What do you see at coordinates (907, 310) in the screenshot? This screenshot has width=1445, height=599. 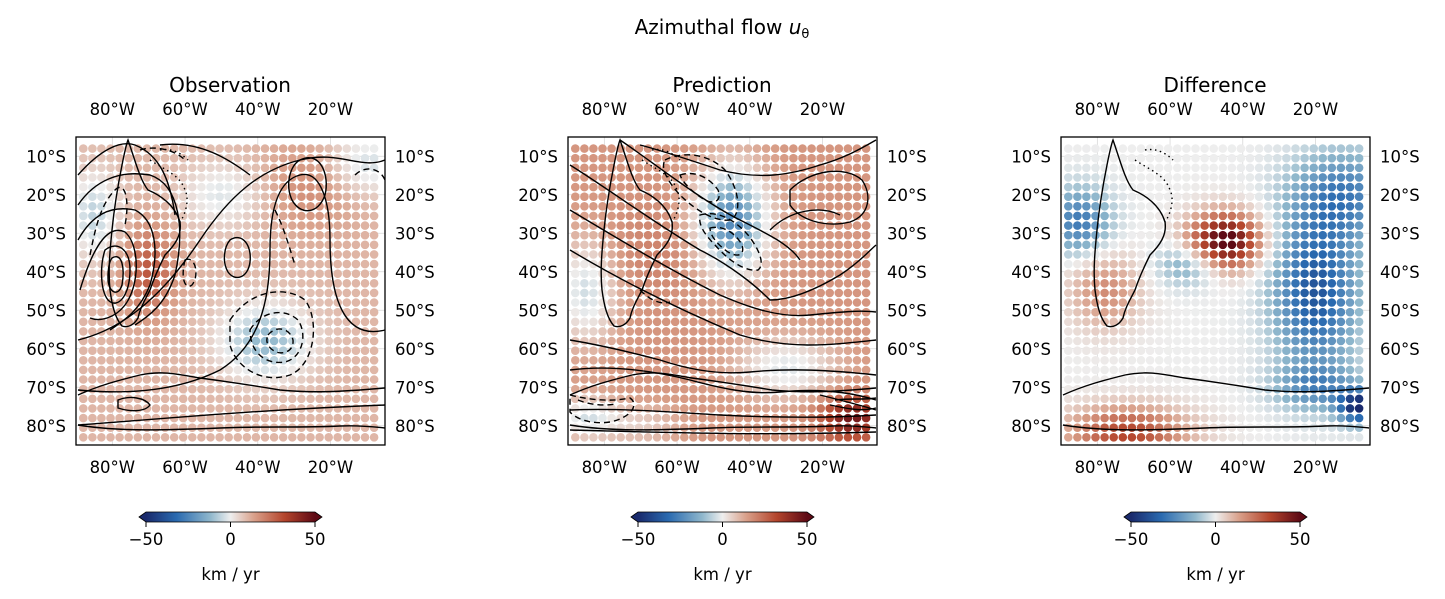 I see `y-tick-right: 50°S` at bounding box center [907, 310].